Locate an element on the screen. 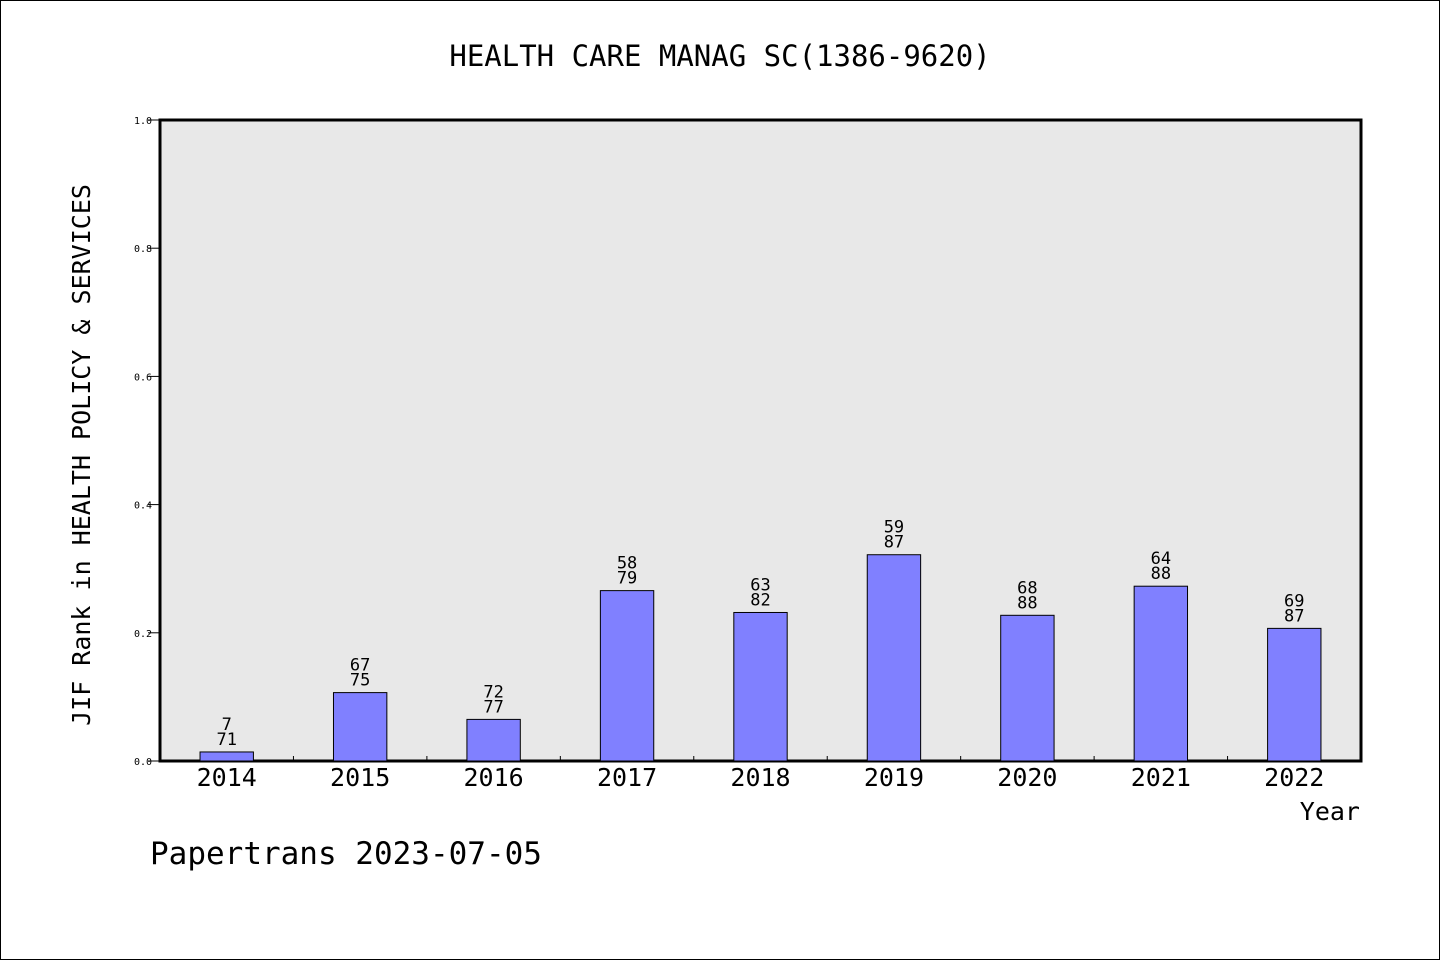 The height and width of the screenshot is (960, 1440). bar-rank-label: 67 is located at coordinates (360, 666).